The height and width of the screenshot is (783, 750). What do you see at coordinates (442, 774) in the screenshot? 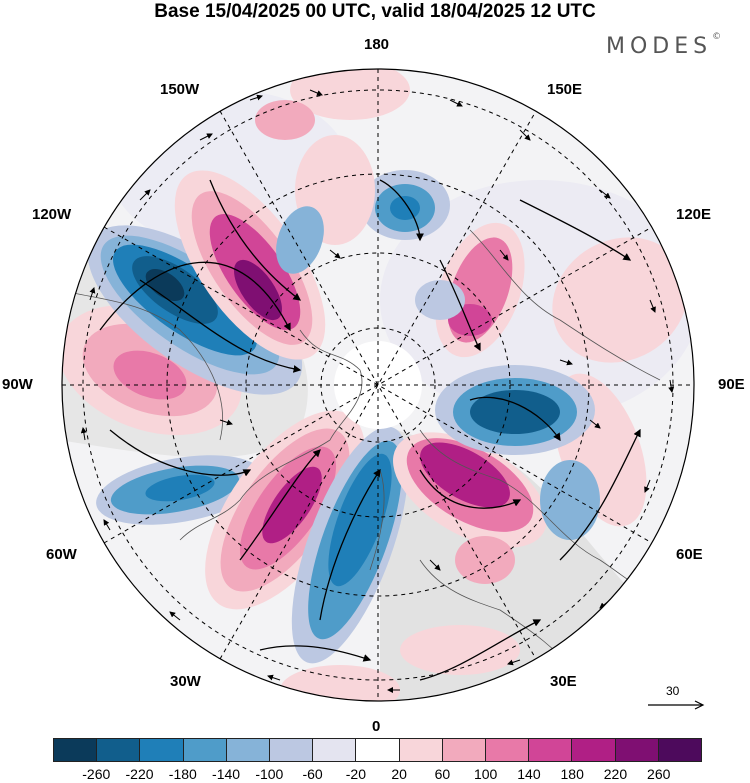
I see `colorbar-tick-label: 60` at bounding box center [442, 774].